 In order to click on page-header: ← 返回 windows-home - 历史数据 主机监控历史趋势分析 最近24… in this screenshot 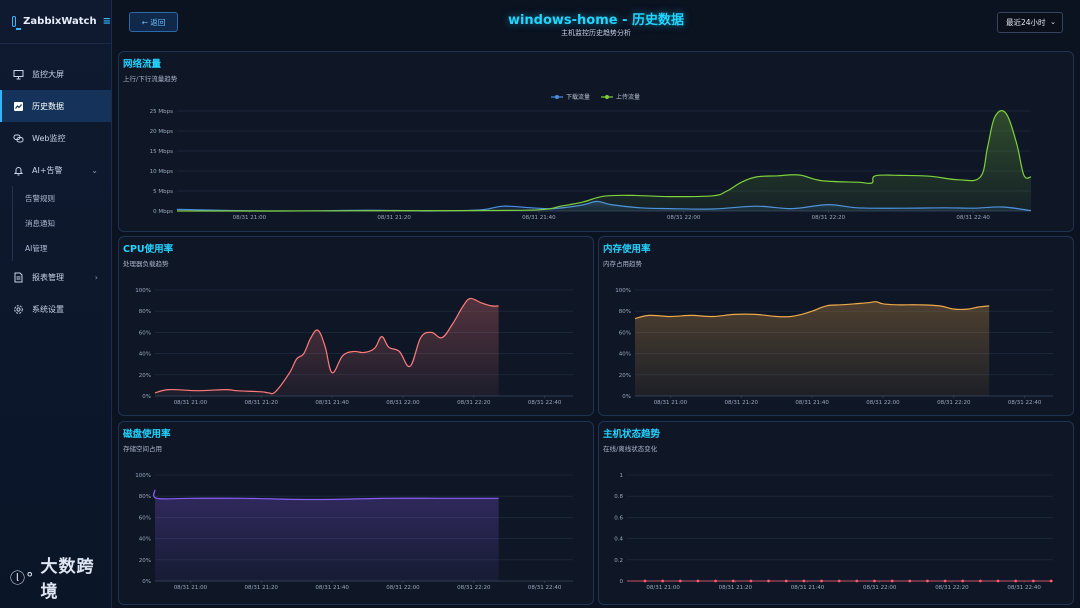, I will do `click(596, 22)`.